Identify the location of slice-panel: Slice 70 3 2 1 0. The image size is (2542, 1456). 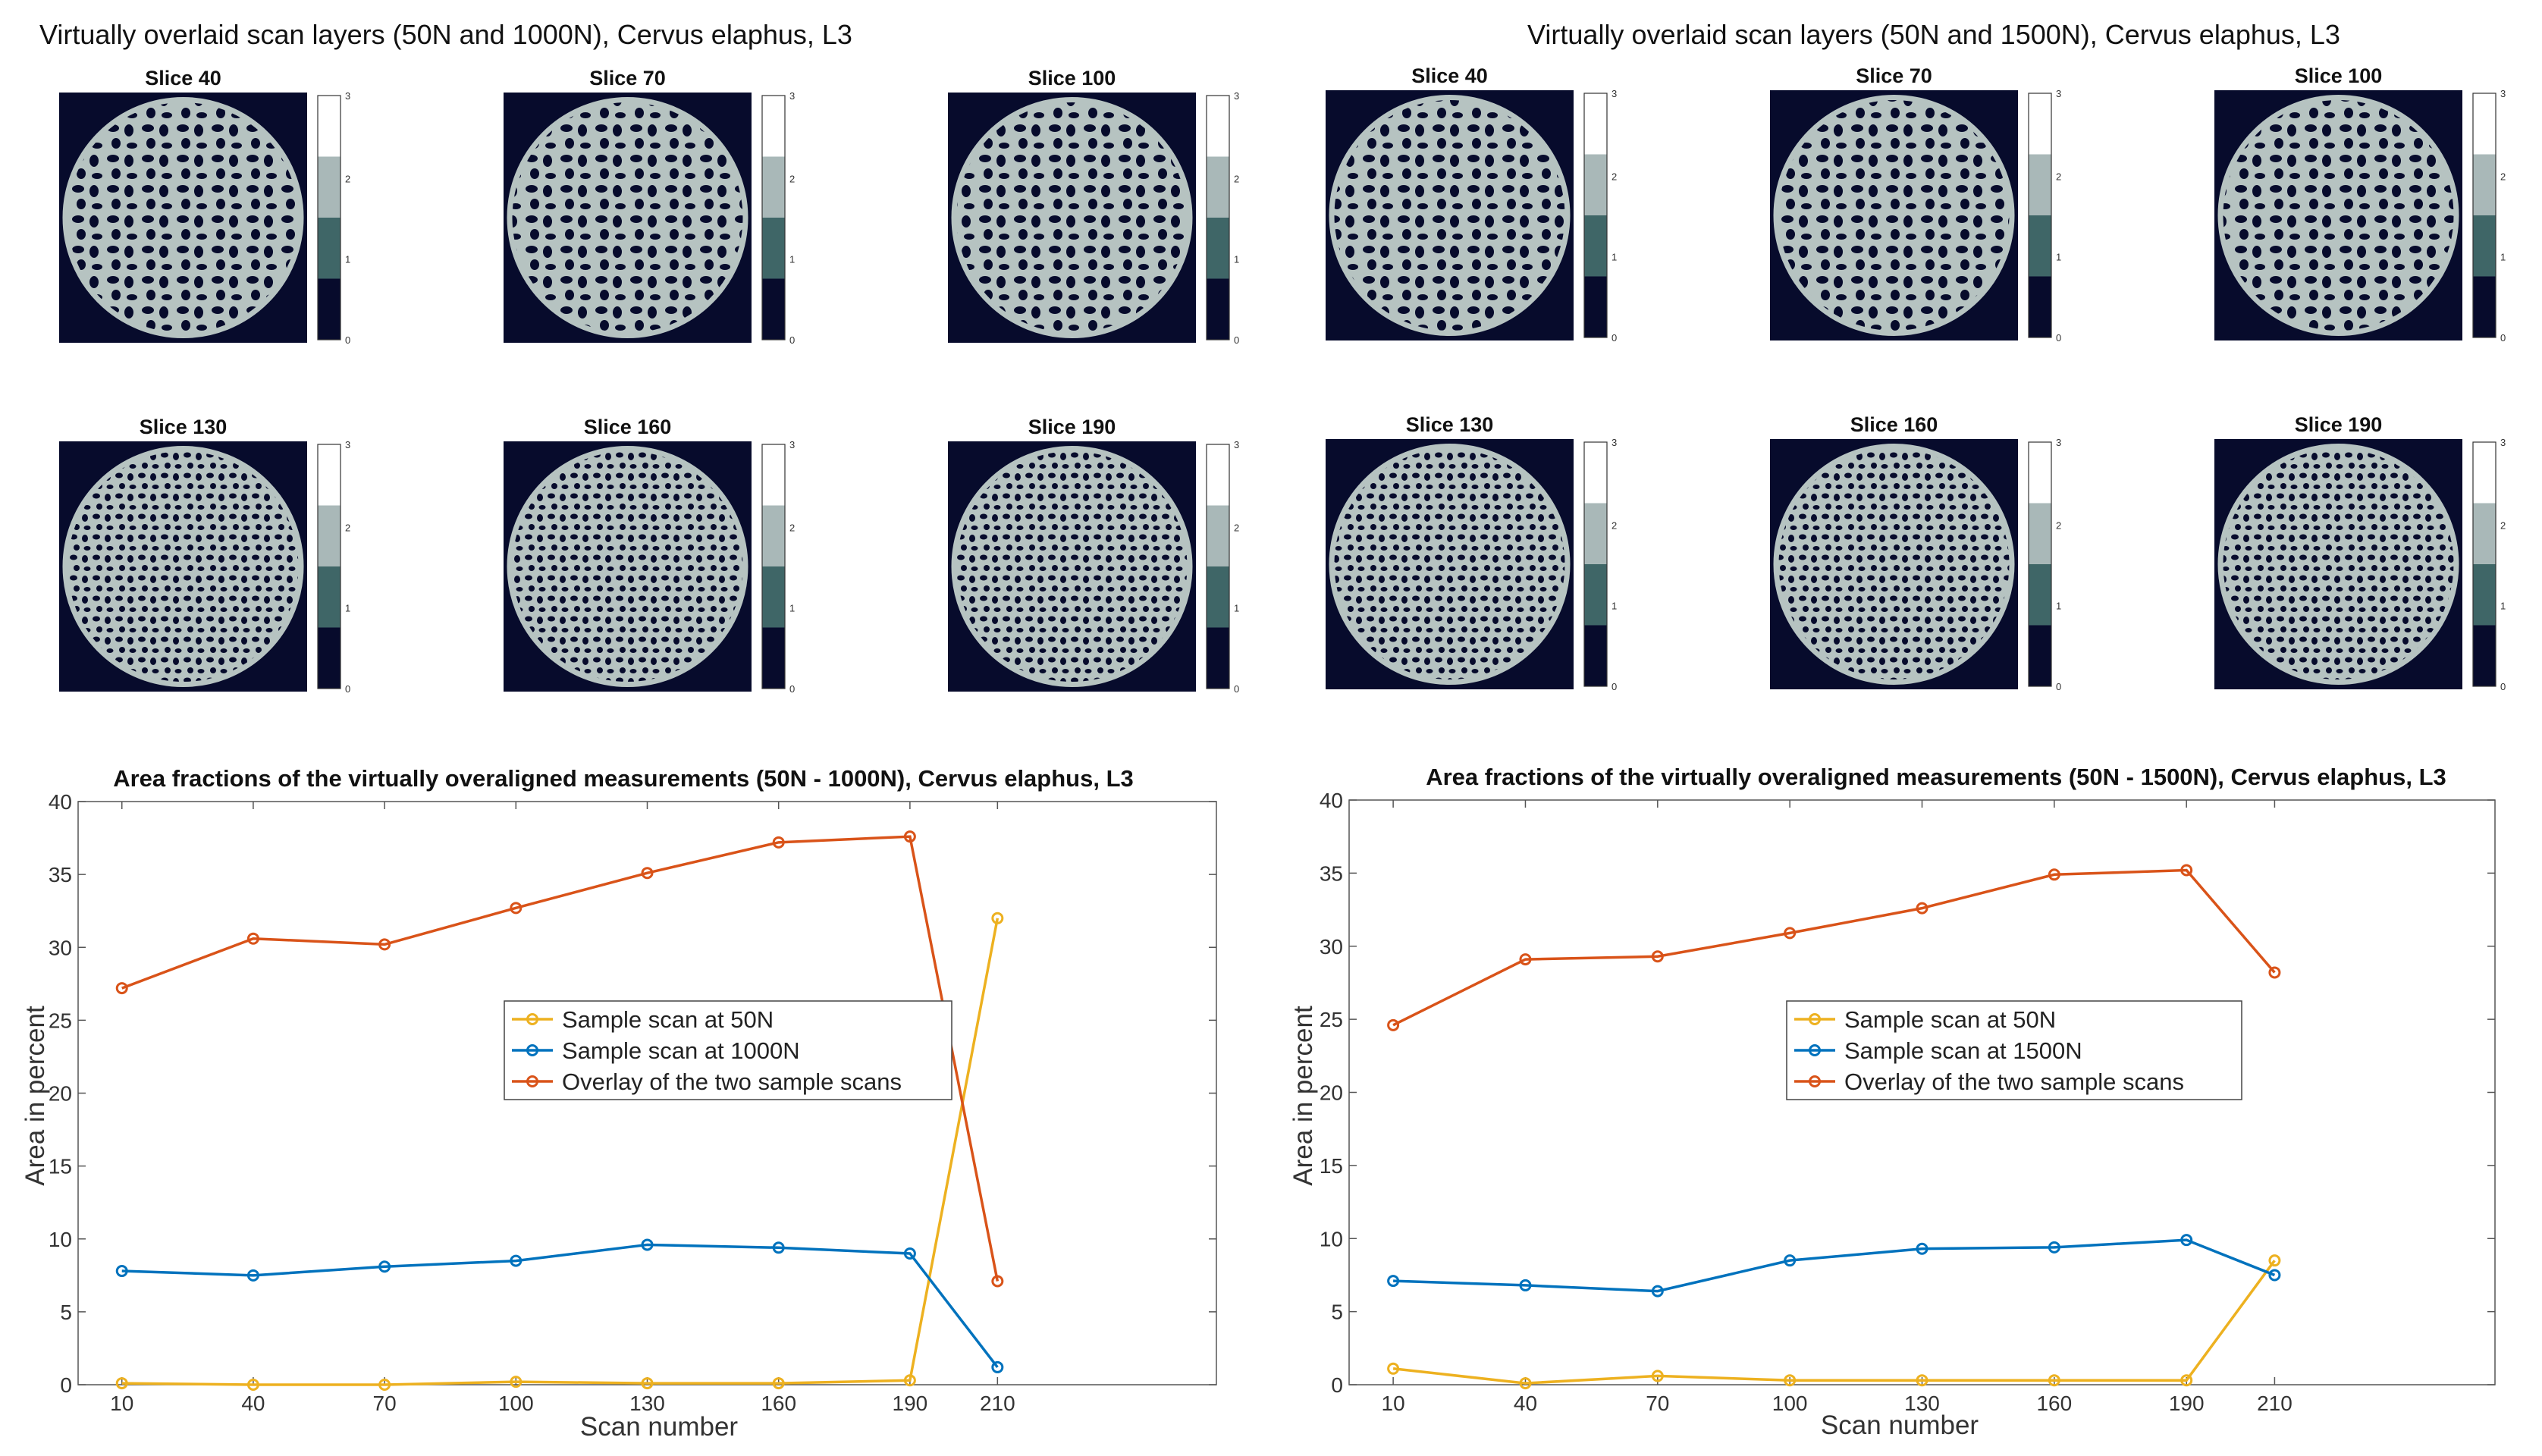
(649, 206).